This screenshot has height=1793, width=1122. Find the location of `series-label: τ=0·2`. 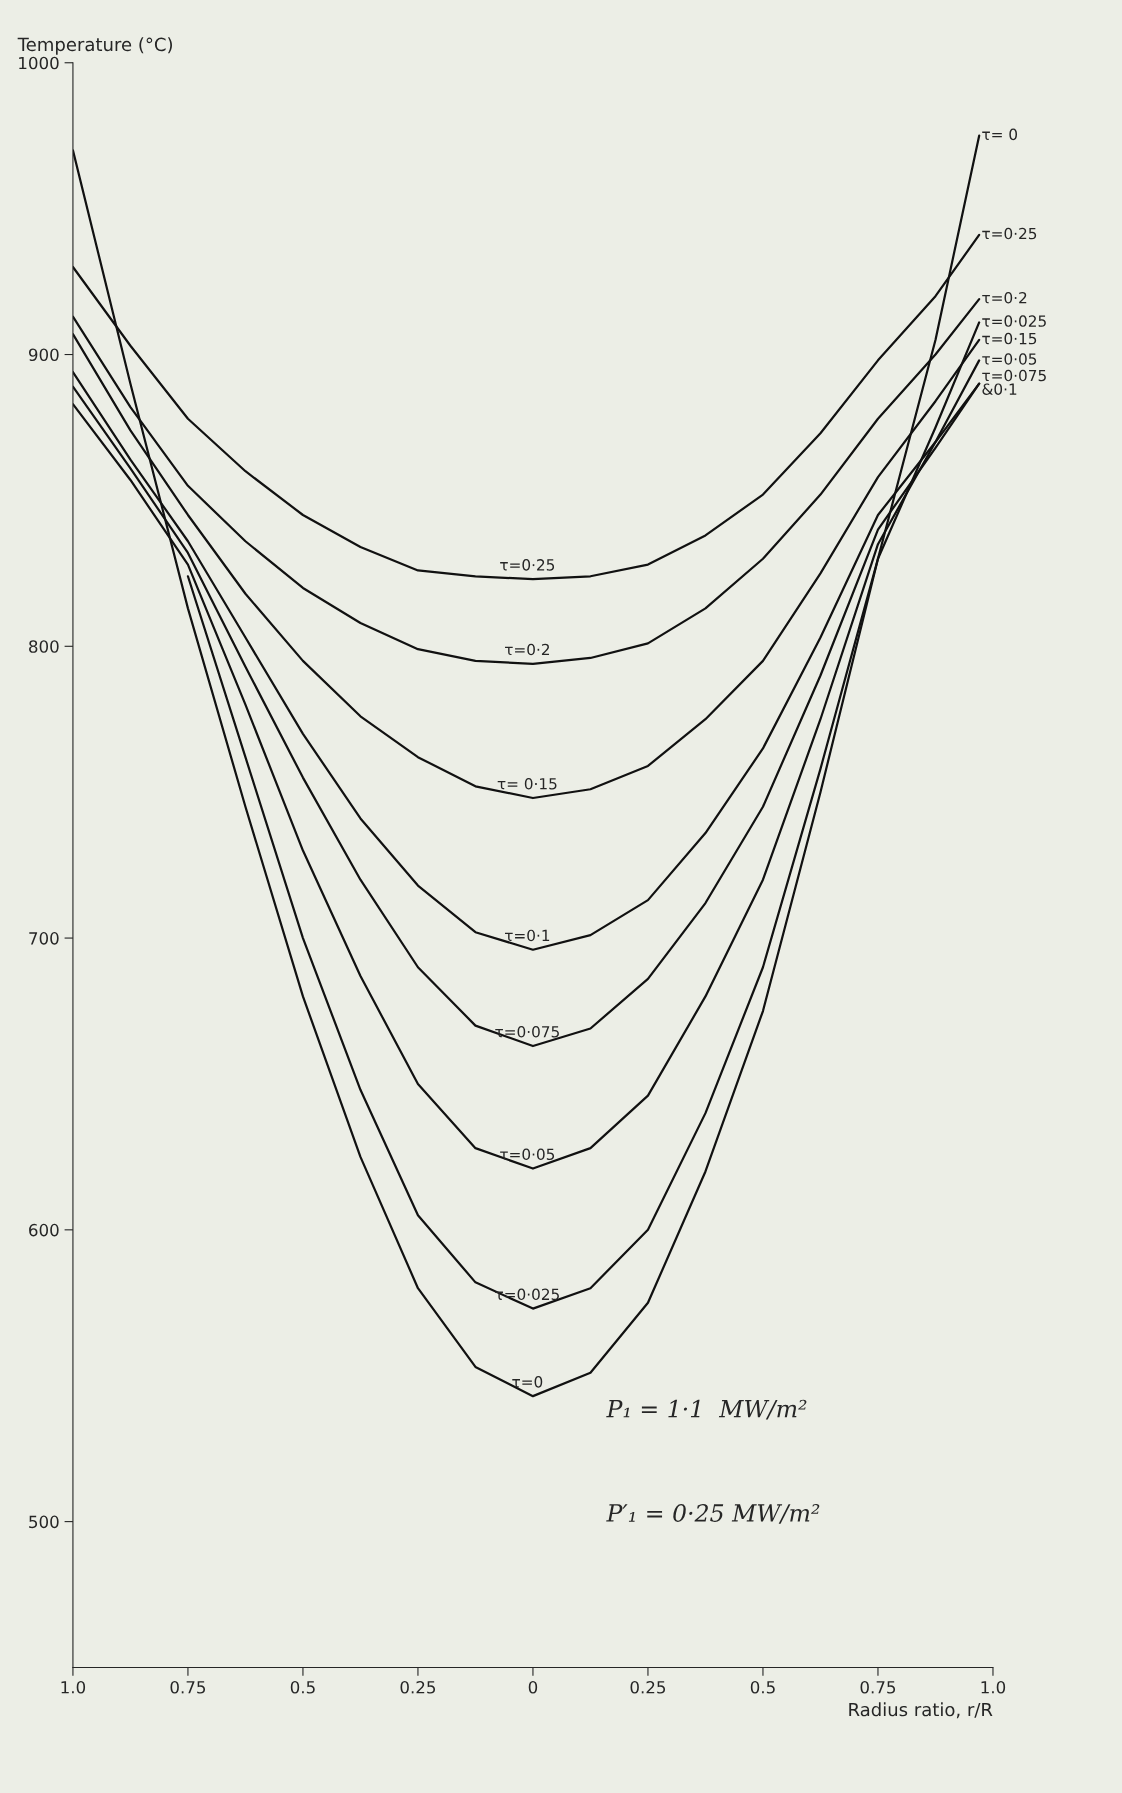

series-label: τ=0·2 is located at coordinates (1004, 297).